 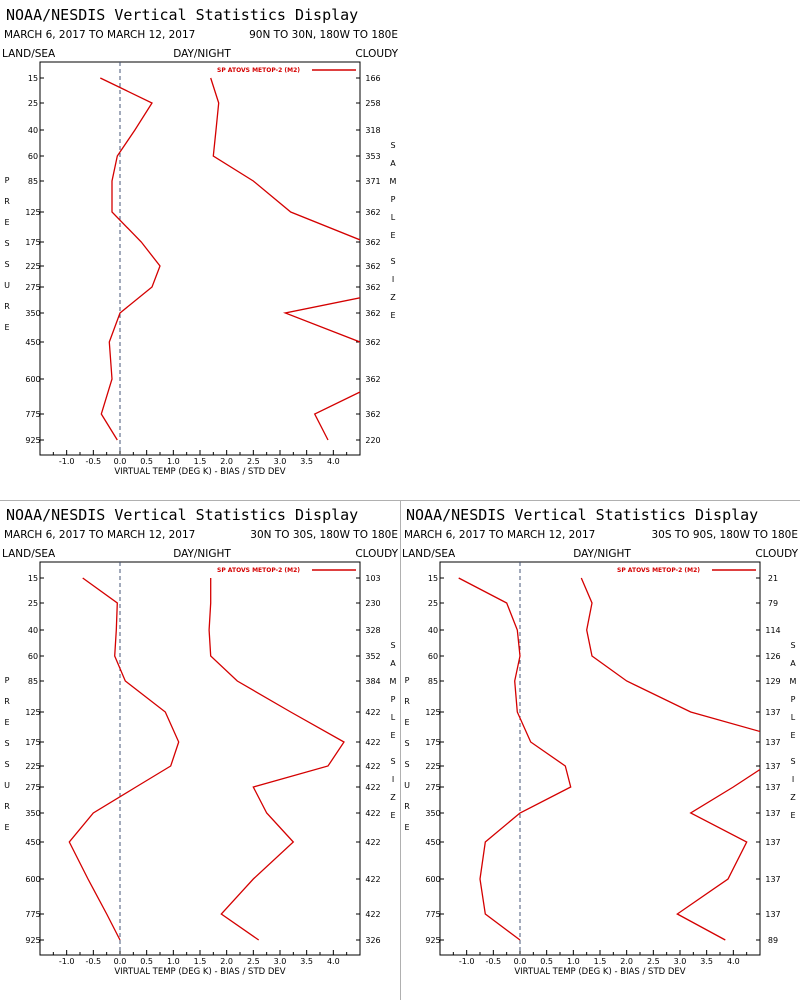 What do you see at coordinates (32, 342) in the screenshot?
I see `pressure-level-label: 450` at bounding box center [32, 342].